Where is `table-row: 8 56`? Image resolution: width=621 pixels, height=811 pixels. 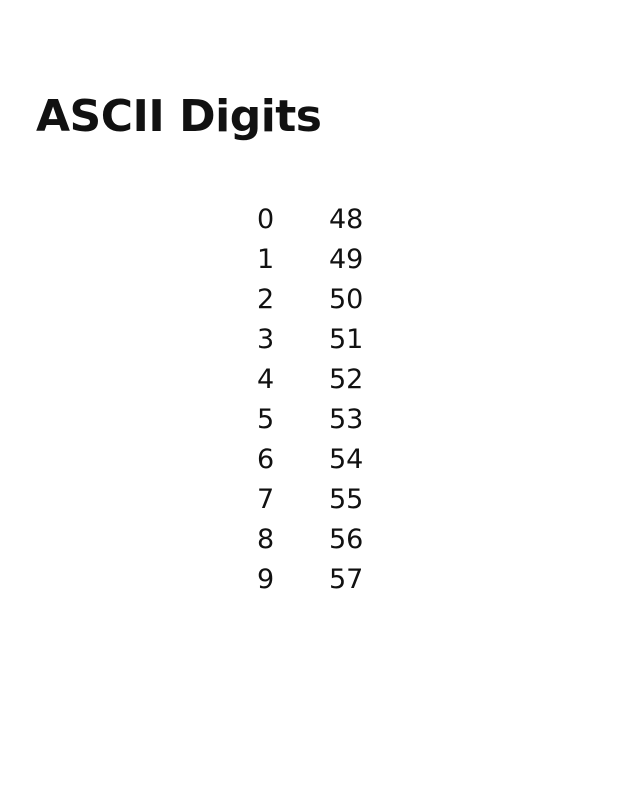
table-row: 8 56 is located at coordinates (323, 540).